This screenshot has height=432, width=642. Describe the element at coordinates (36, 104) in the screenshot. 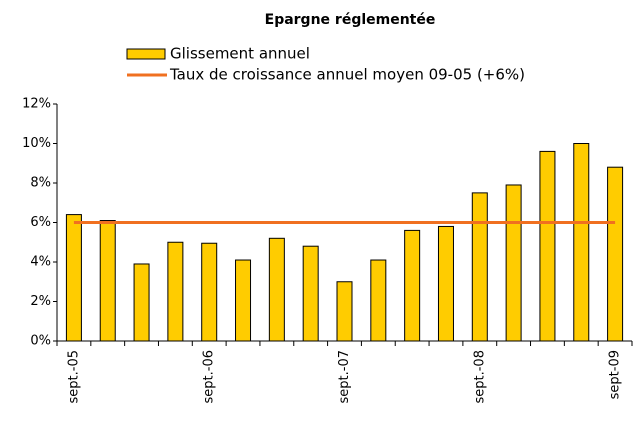

I see `y-tick-label: 12%` at that location.